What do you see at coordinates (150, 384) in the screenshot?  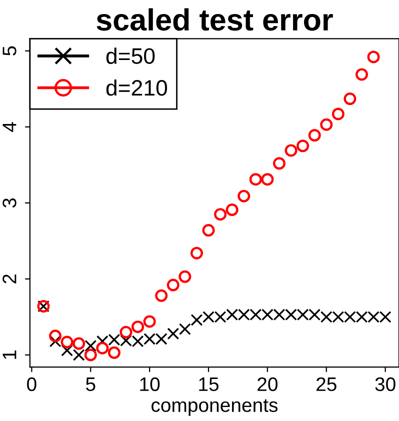 I see `x-tick-label: 10` at bounding box center [150, 384].